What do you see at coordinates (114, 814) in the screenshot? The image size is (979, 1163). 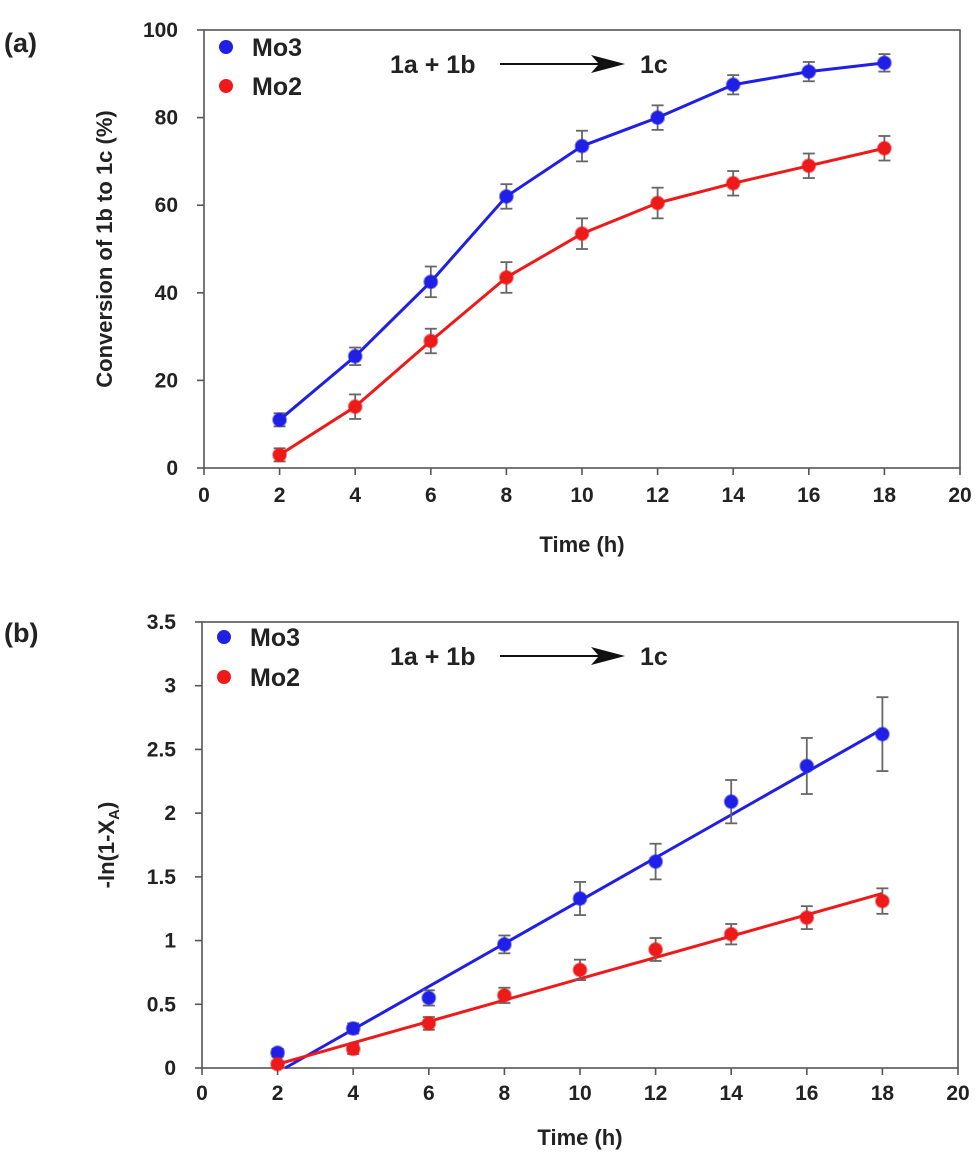 I see `y-axis-label-sub: A` at bounding box center [114, 814].